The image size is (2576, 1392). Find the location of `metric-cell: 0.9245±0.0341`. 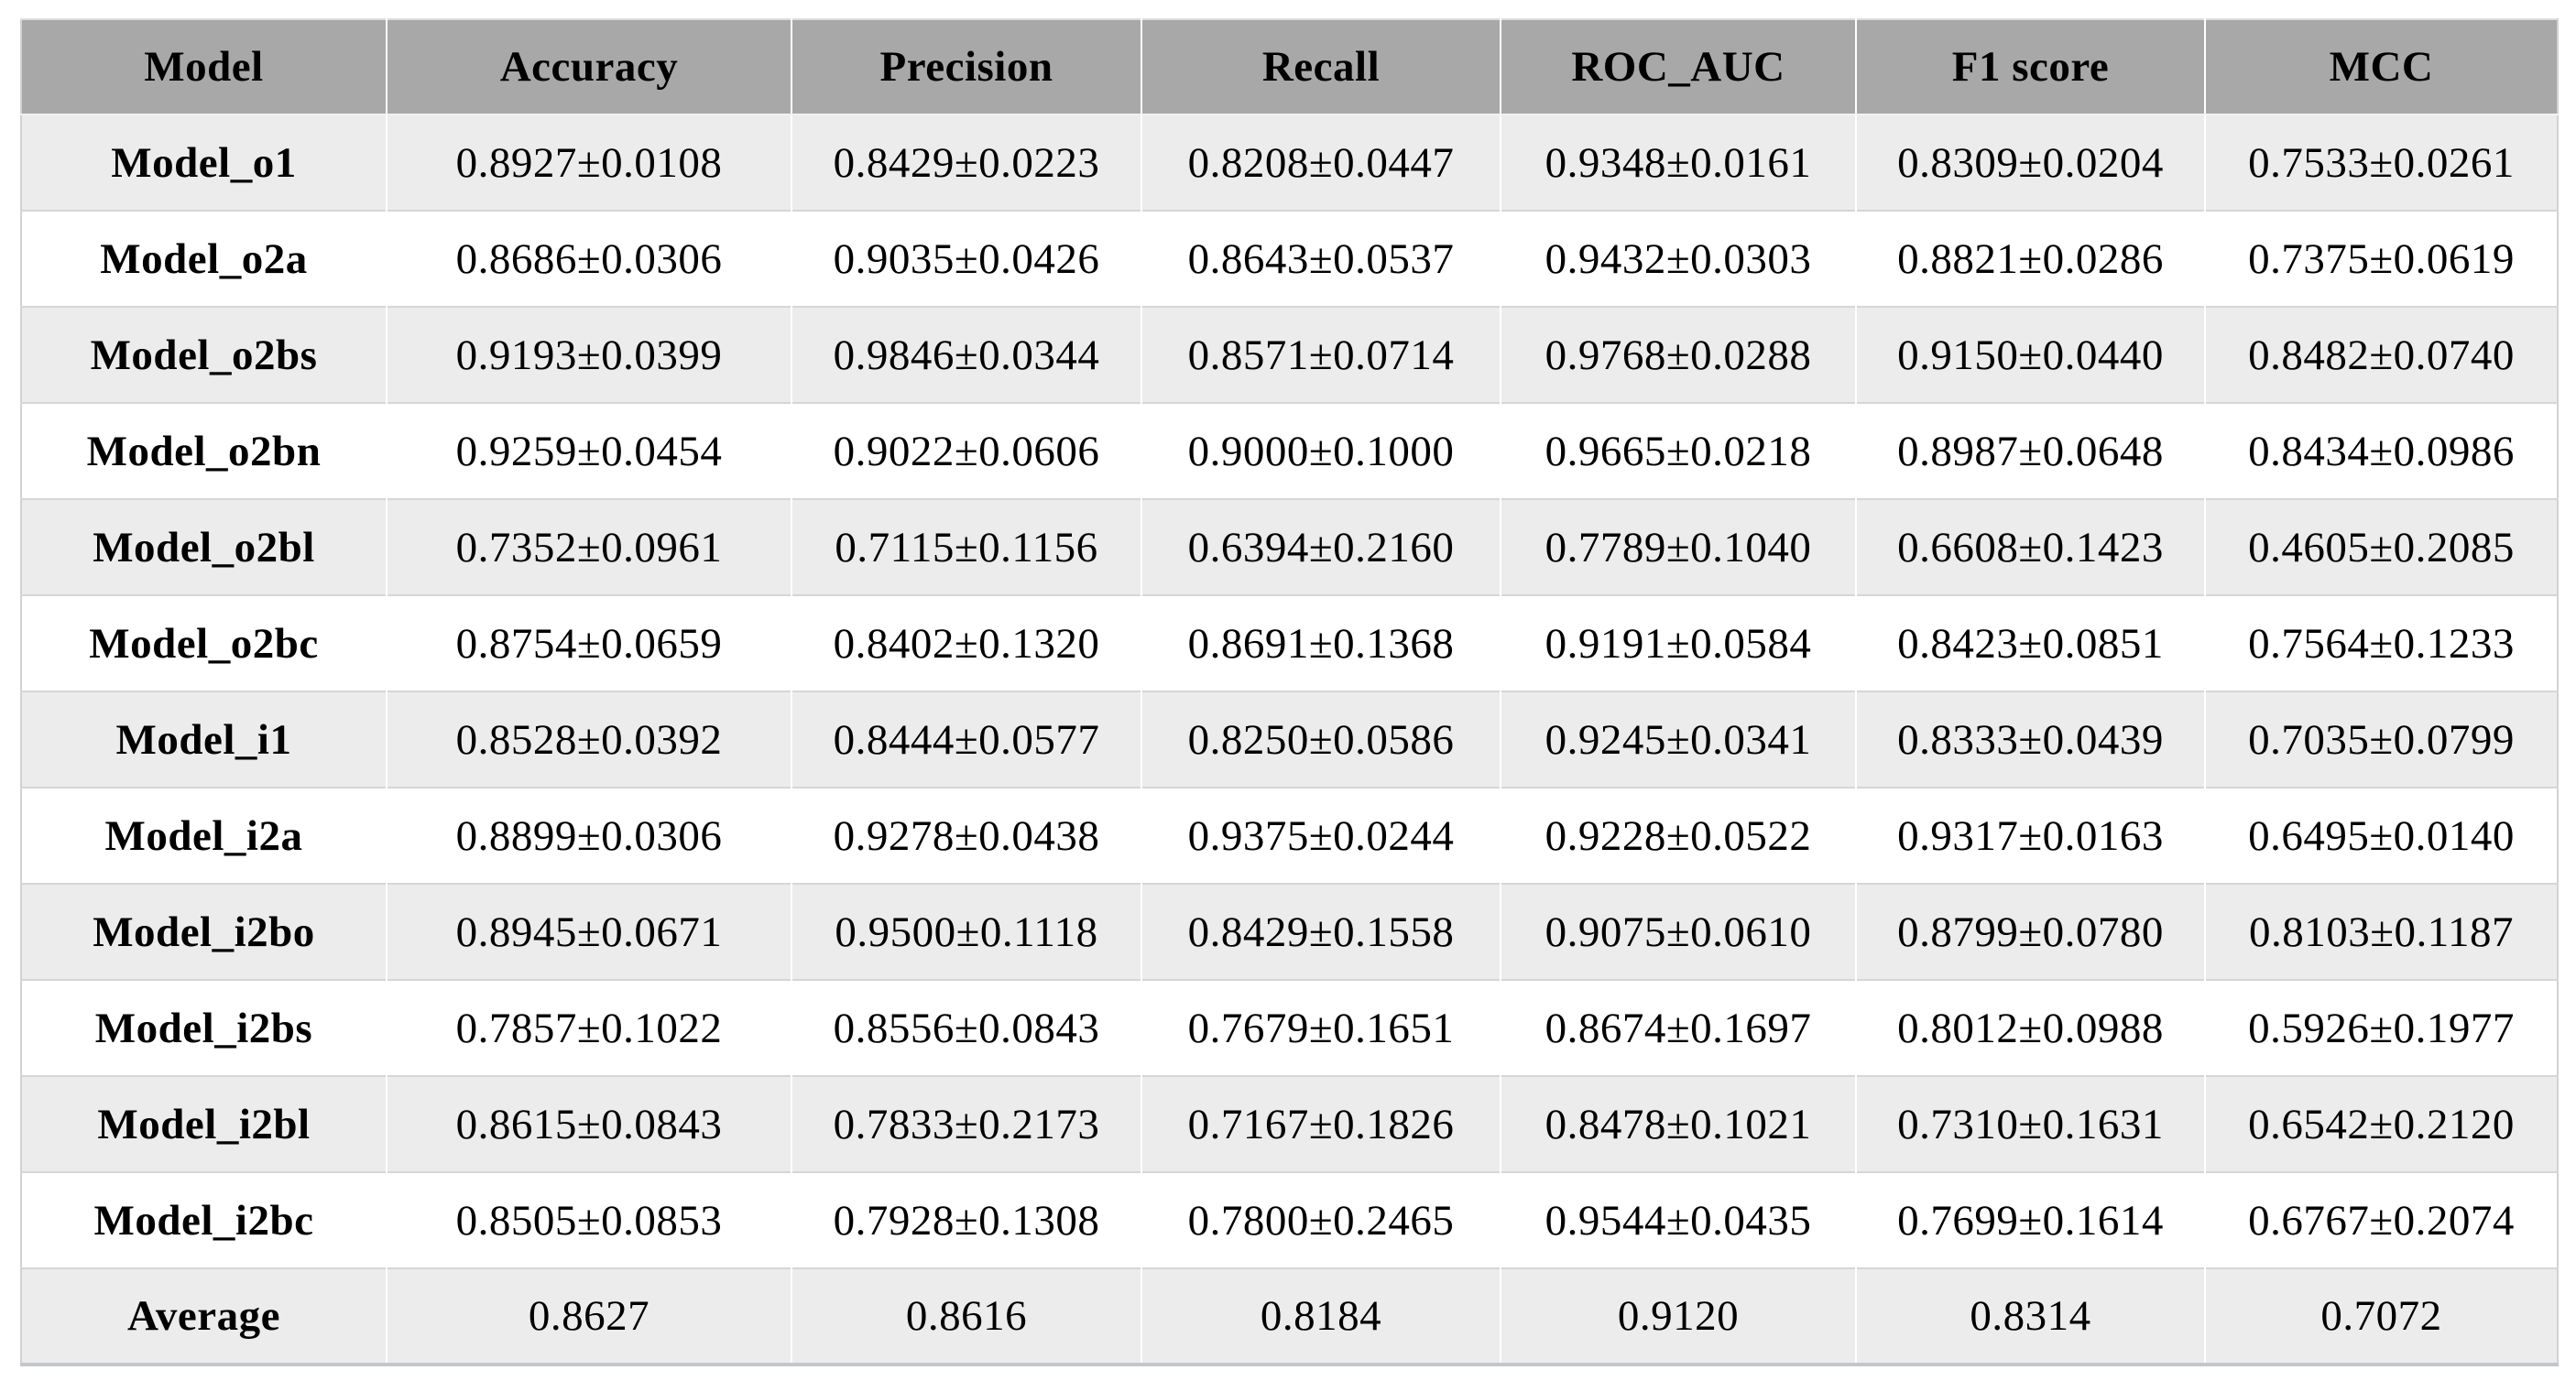

metric-cell: 0.9245±0.0341 is located at coordinates (1679, 740).